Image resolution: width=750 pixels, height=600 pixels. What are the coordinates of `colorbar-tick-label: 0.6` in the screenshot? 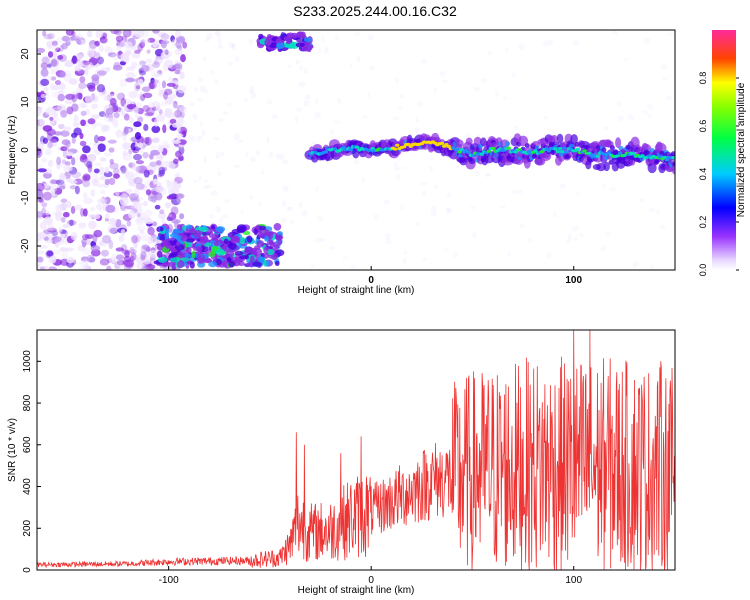 It's located at (703, 126).